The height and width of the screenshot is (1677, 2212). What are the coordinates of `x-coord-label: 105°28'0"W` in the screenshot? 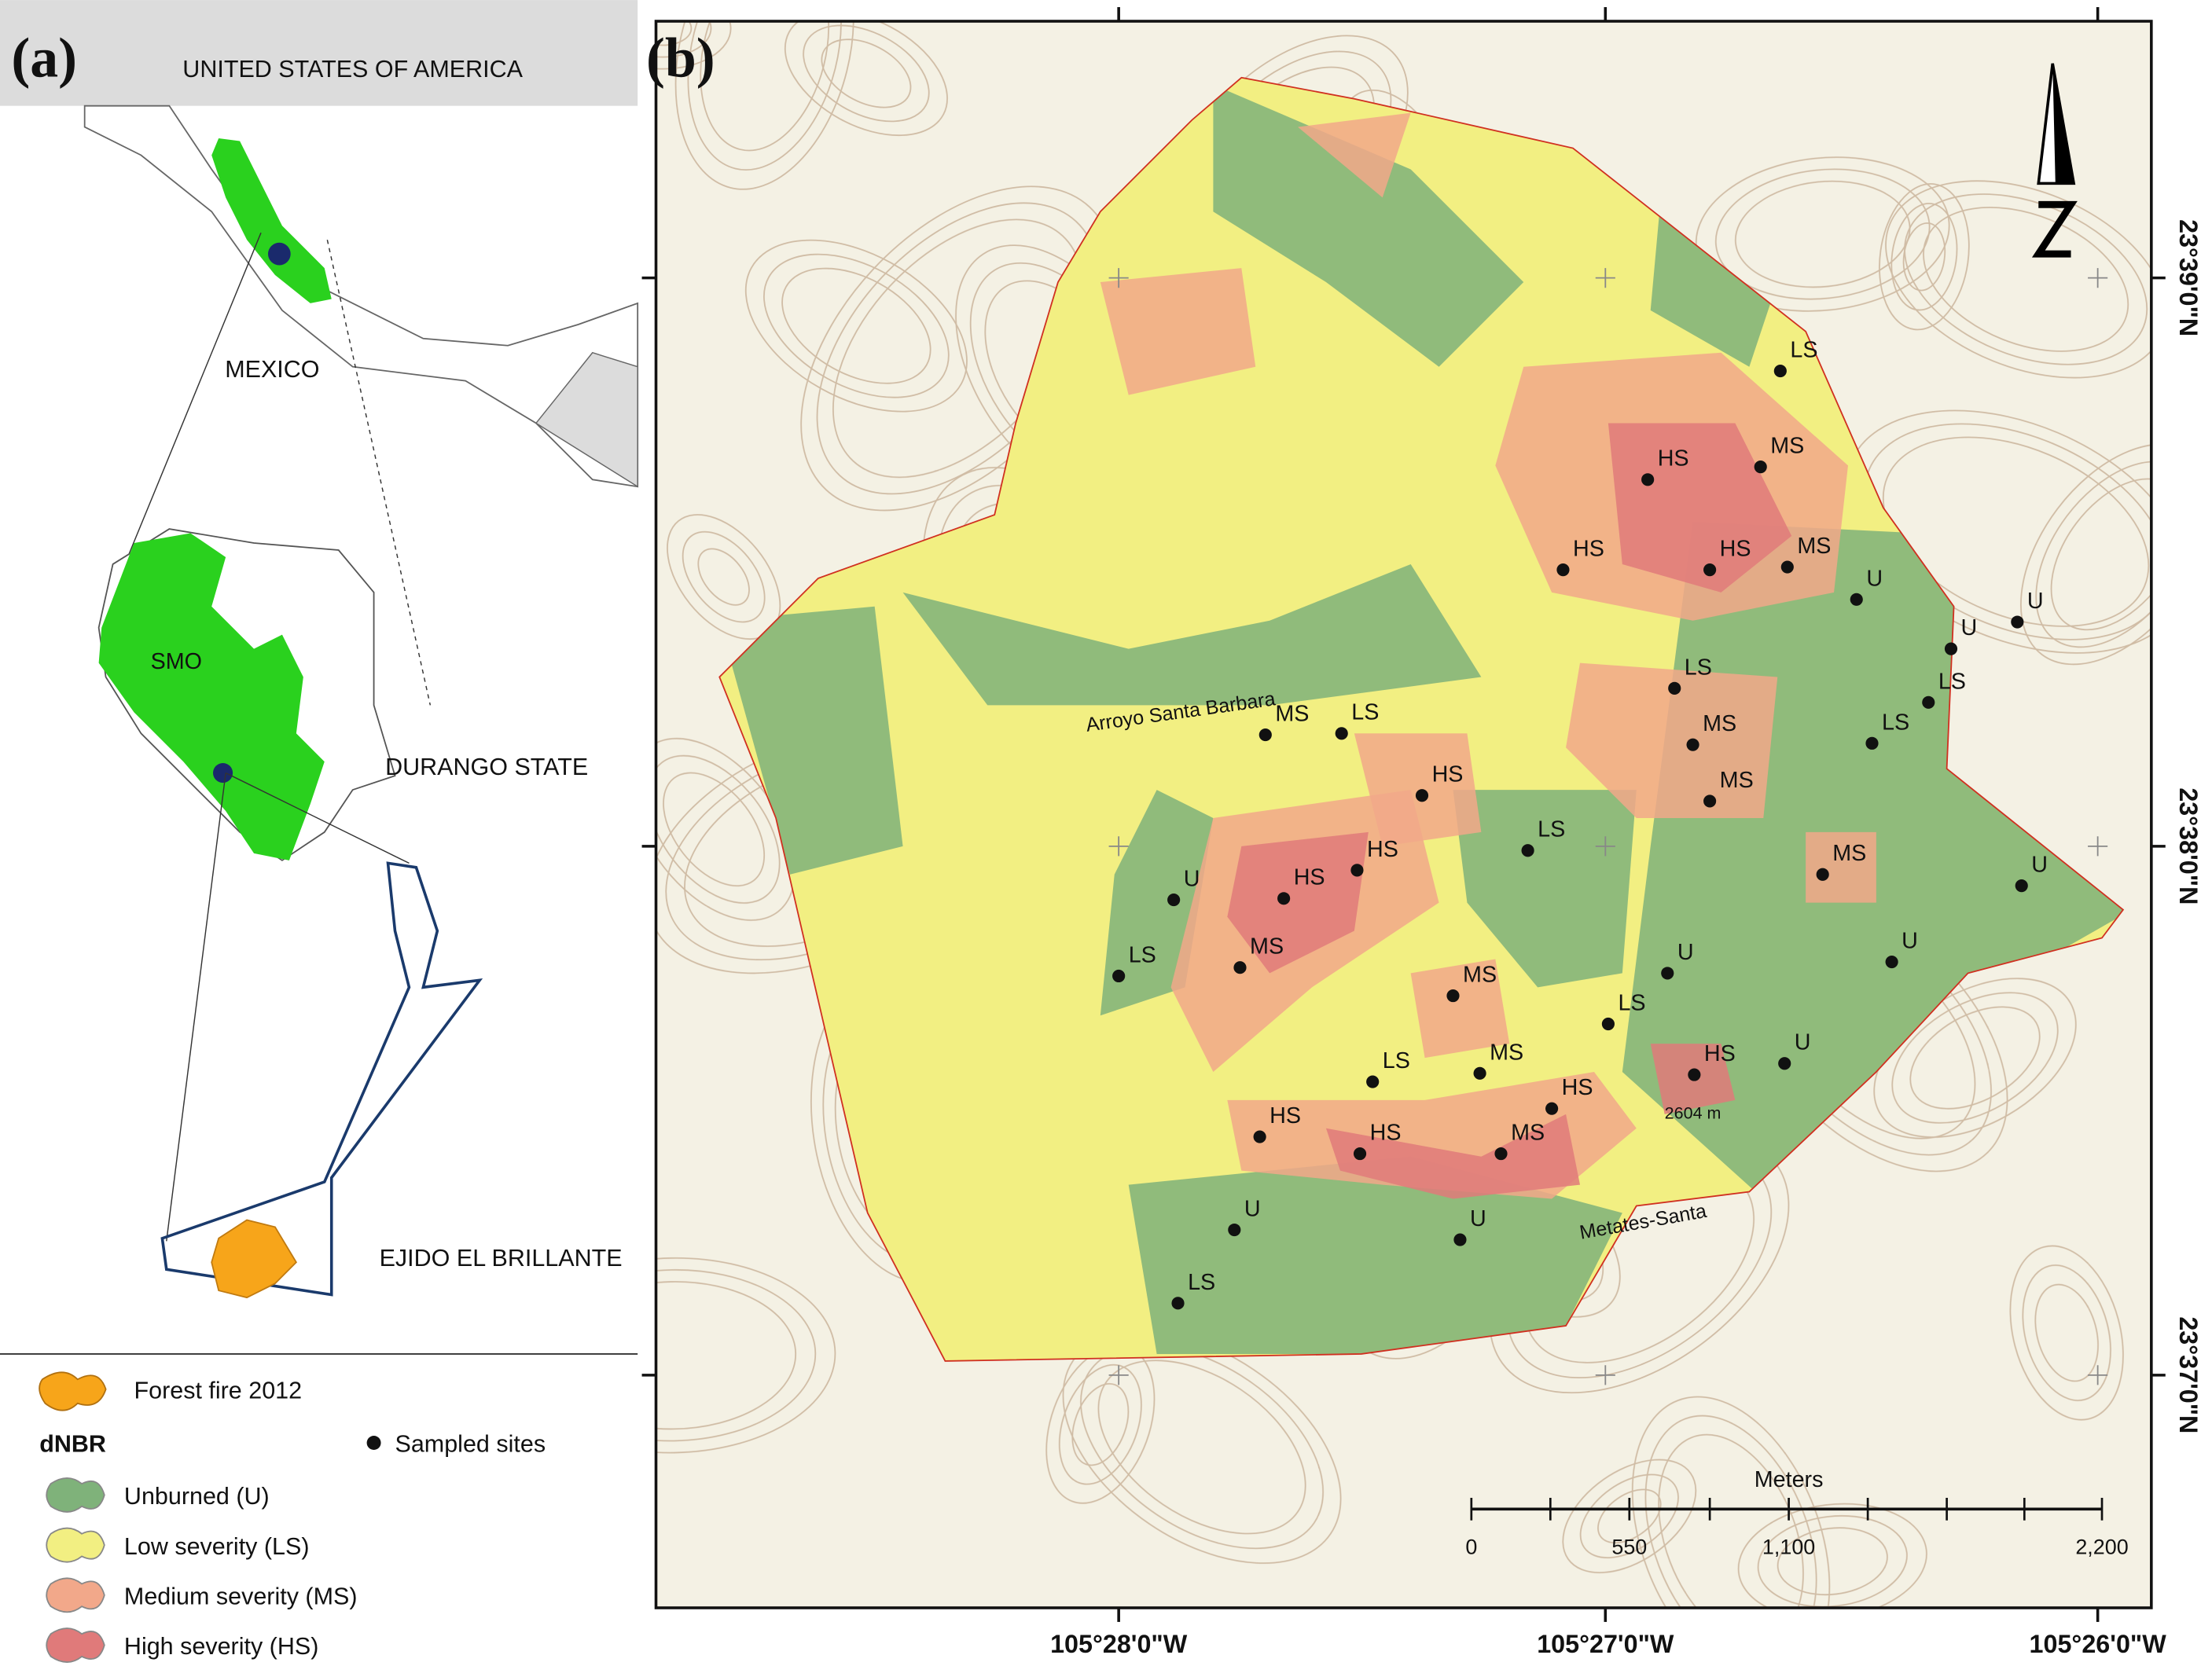 It's located at (1119, 1644).